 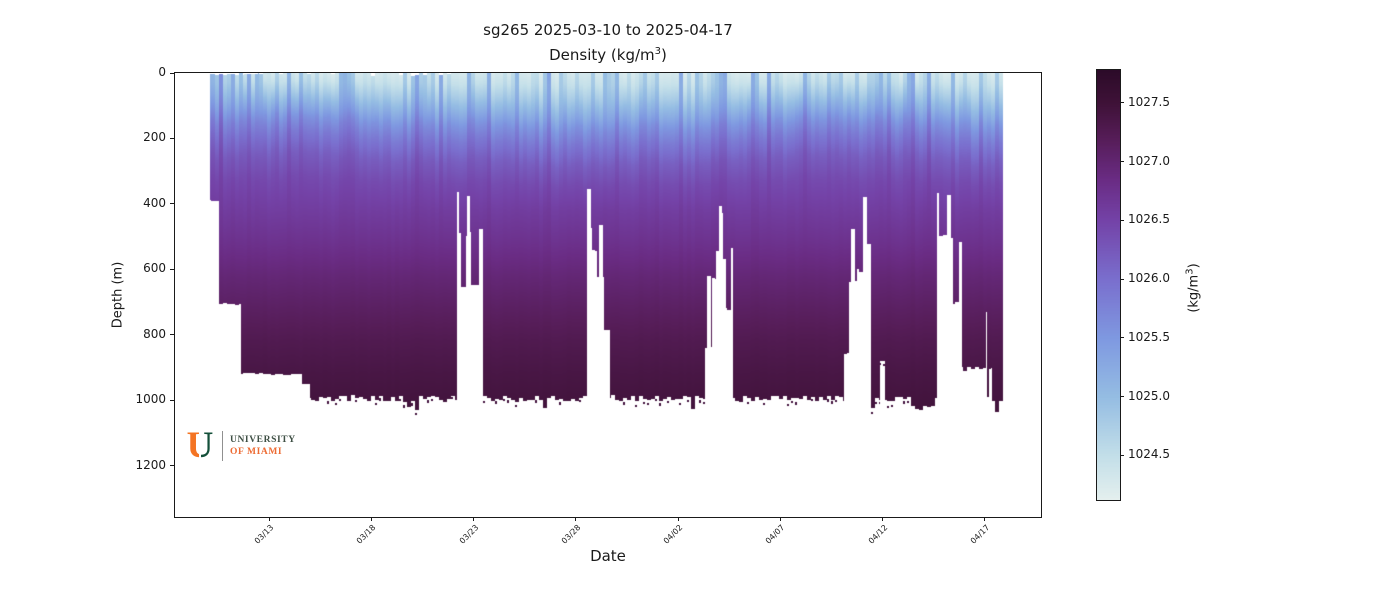 What do you see at coordinates (264, 534) in the screenshot?
I see `x-tick-label-text: 03/13` at bounding box center [264, 534].